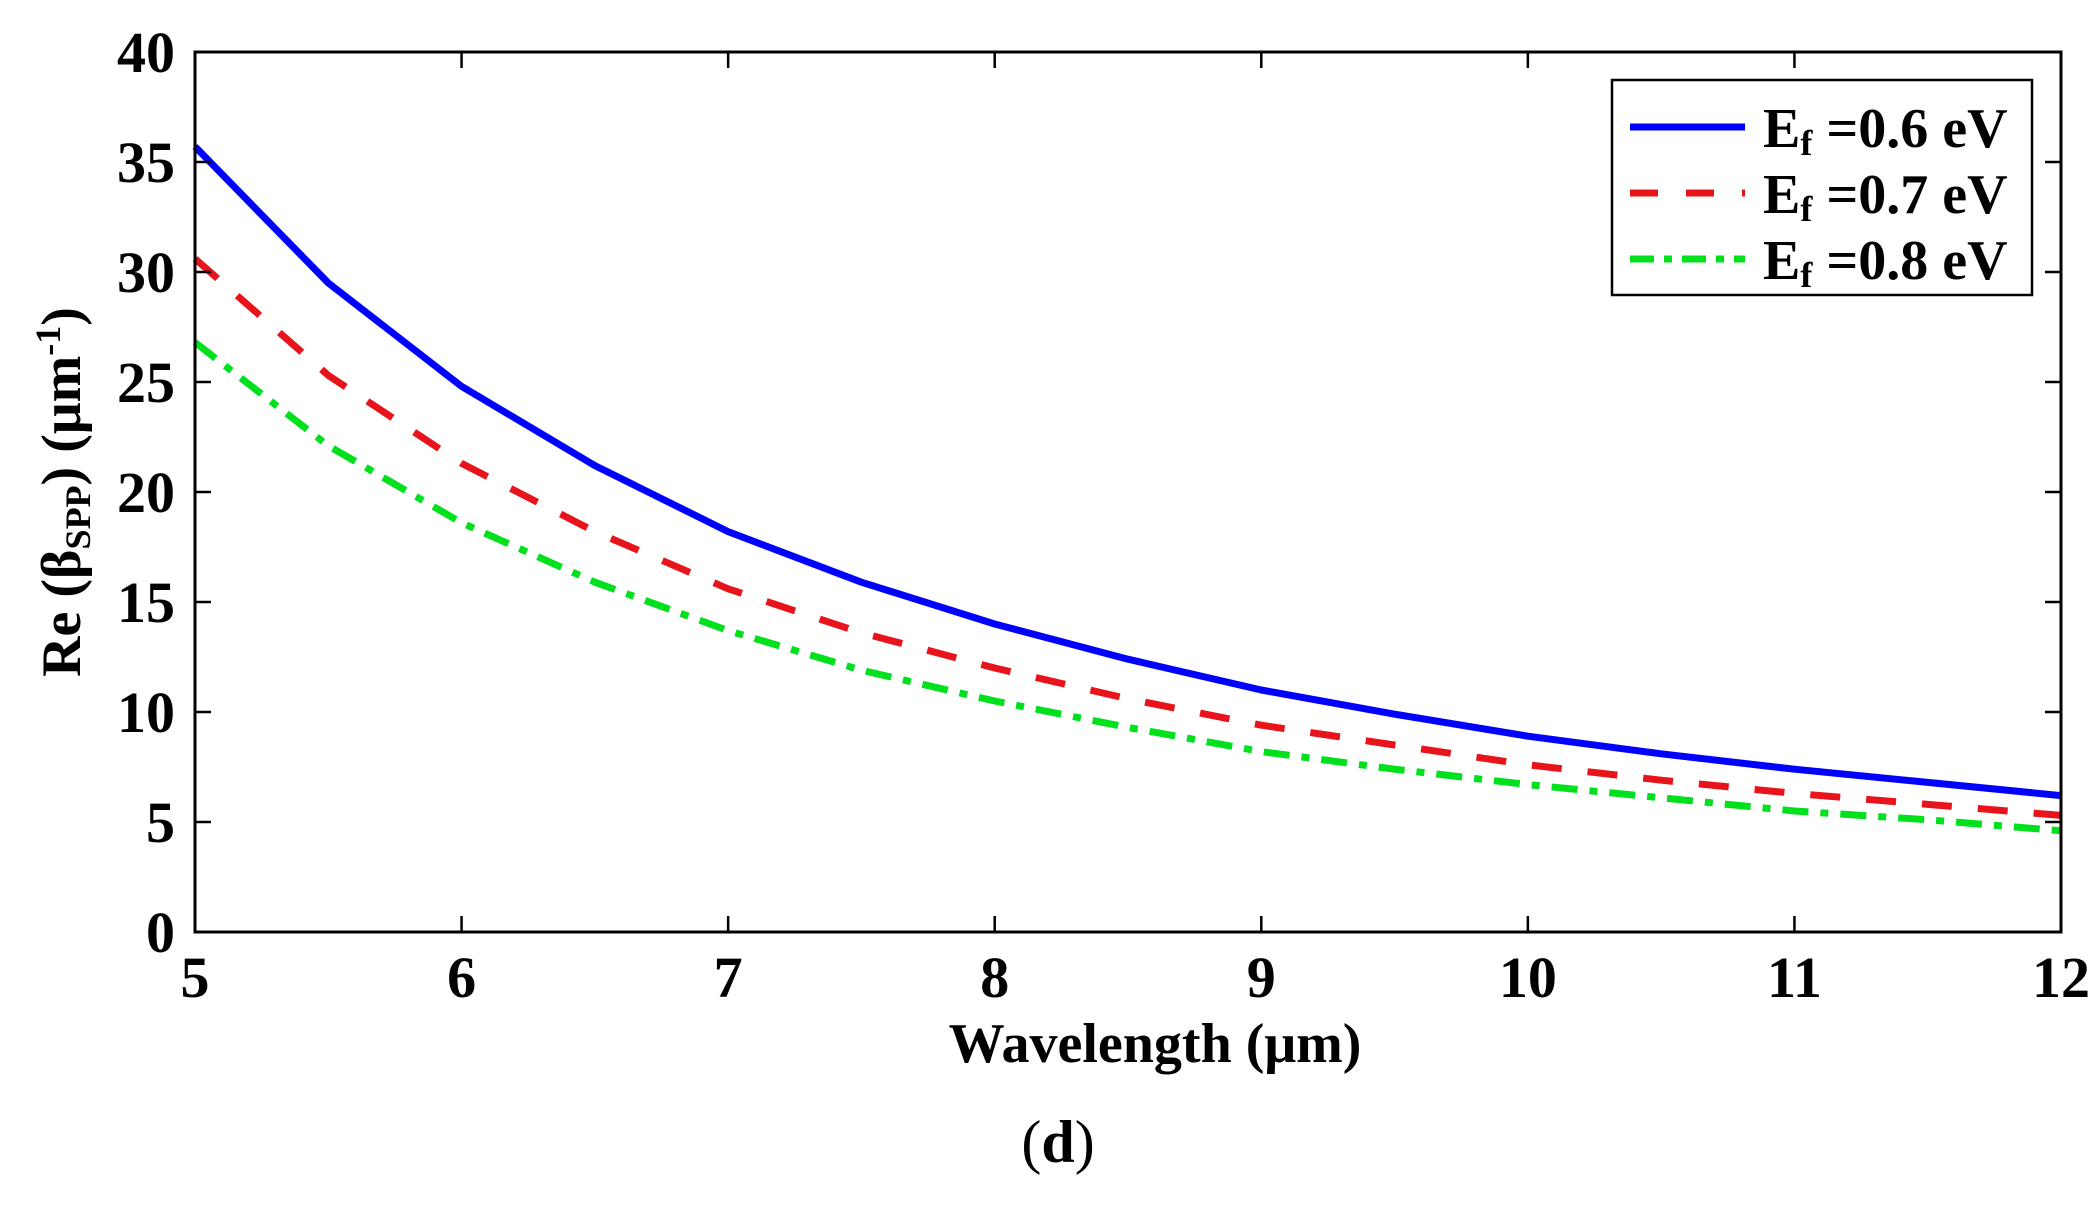 The image size is (2098, 1216). What do you see at coordinates (1528, 977) in the screenshot?
I see `x-tick-label: 10` at bounding box center [1528, 977].